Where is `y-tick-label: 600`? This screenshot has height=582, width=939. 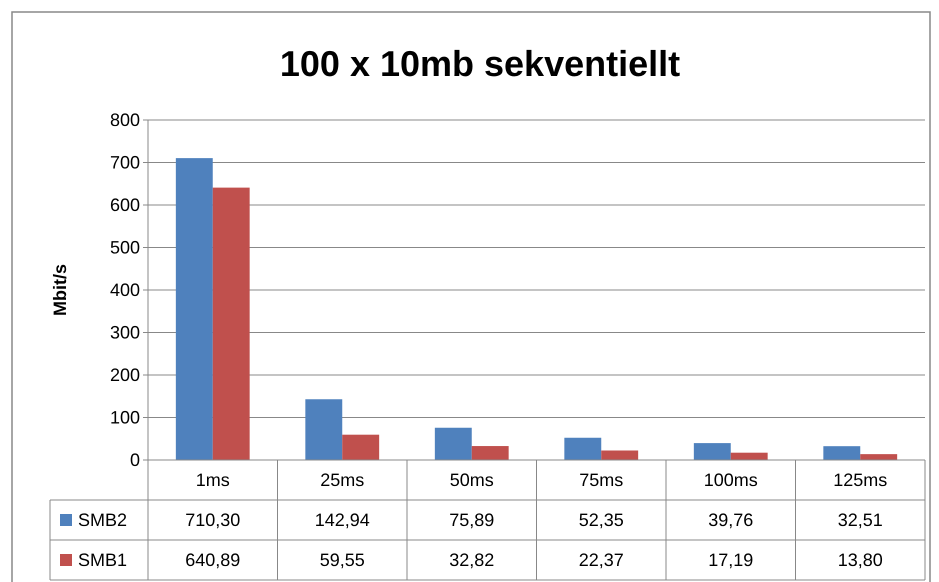
y-tick-label: 600 is located at coordinates (125, 204).